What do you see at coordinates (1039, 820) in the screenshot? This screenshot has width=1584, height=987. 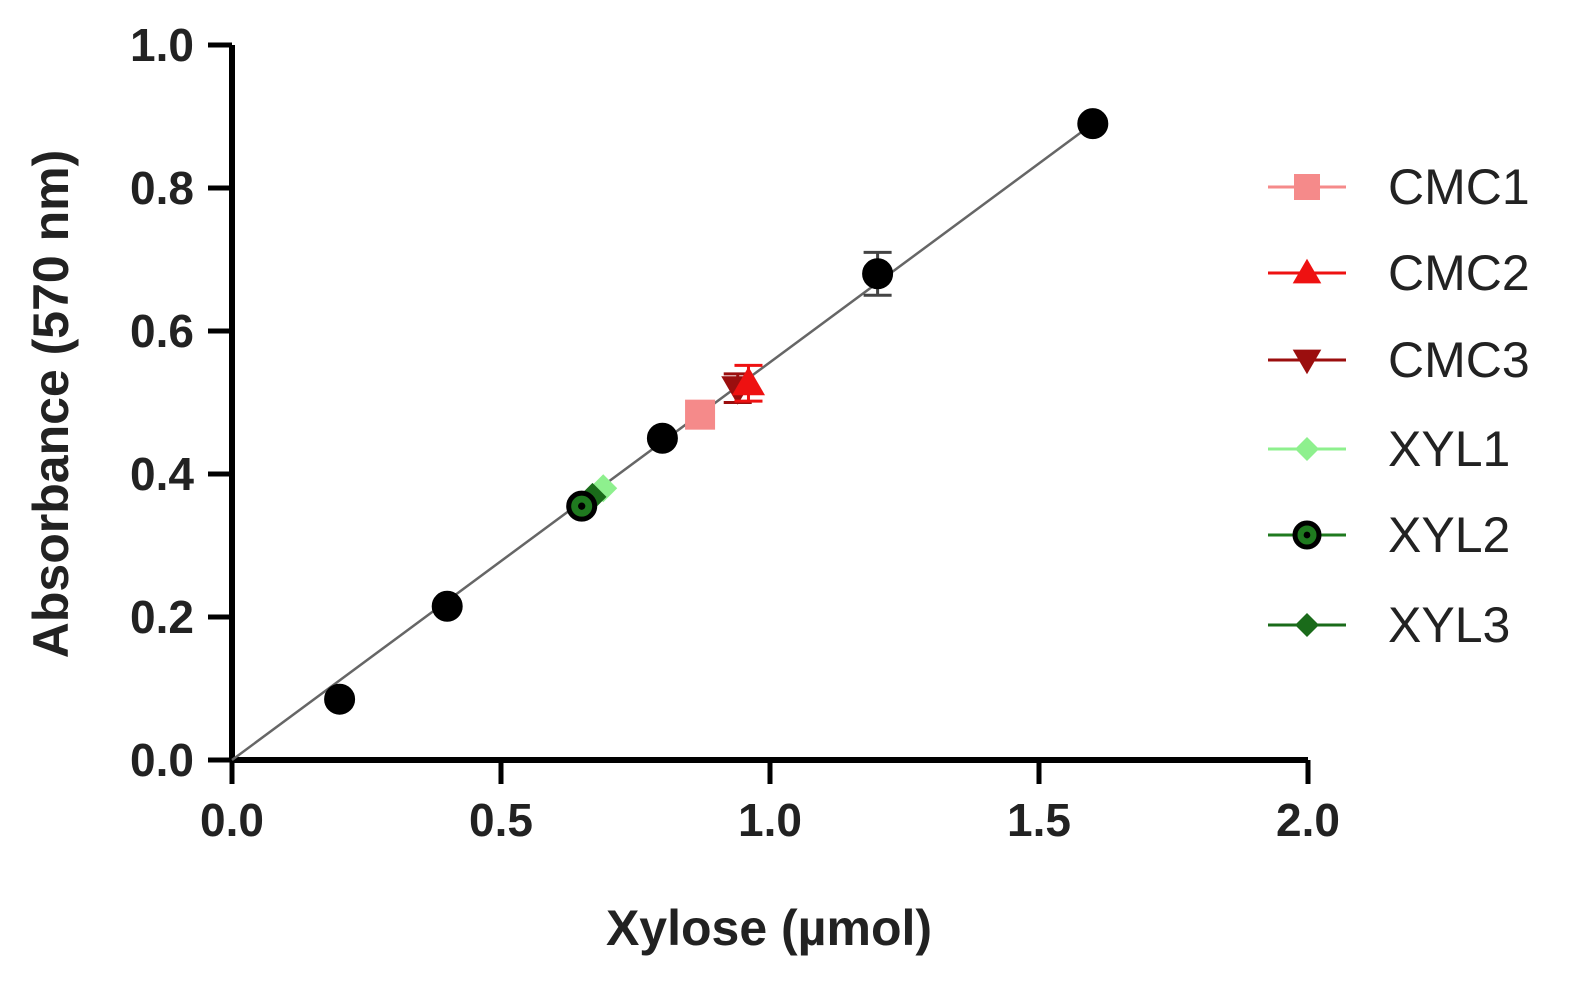 I see `x-tick-label: 1.5` at bounding box center [1039, 820].